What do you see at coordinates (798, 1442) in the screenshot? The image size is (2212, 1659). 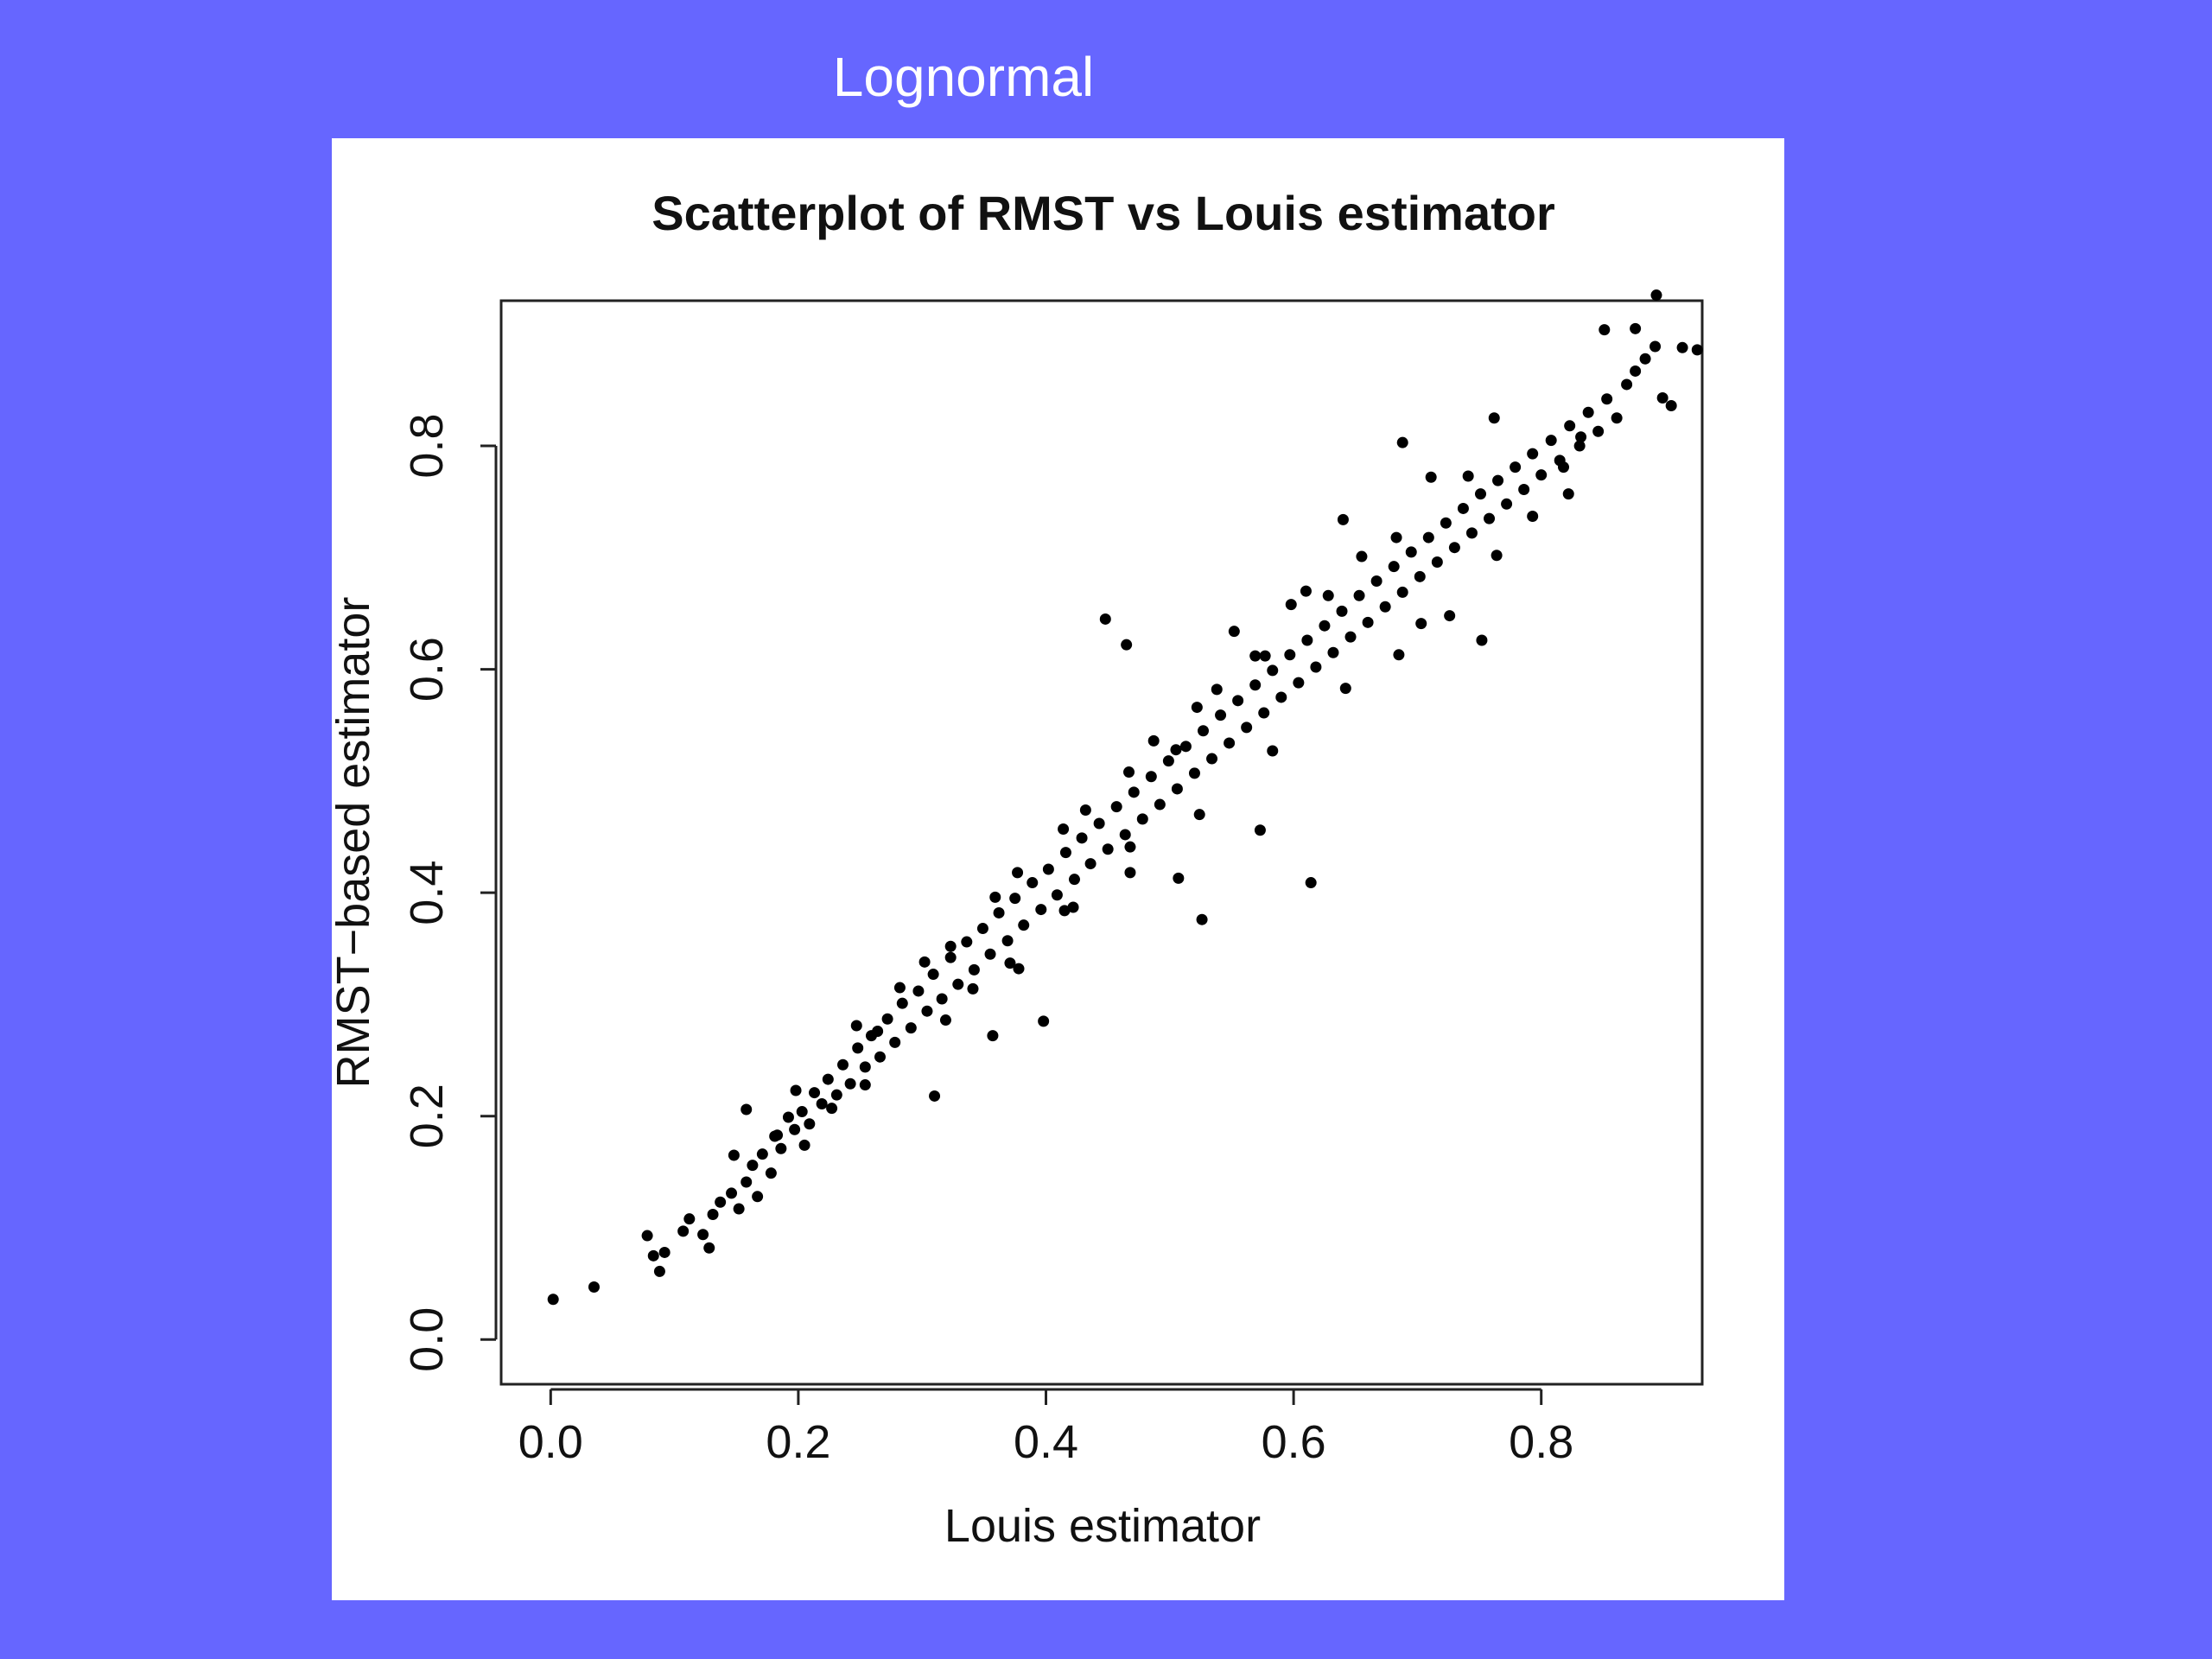 I see `x-tick-label: 0.2` at bounding box center [798, 1442].